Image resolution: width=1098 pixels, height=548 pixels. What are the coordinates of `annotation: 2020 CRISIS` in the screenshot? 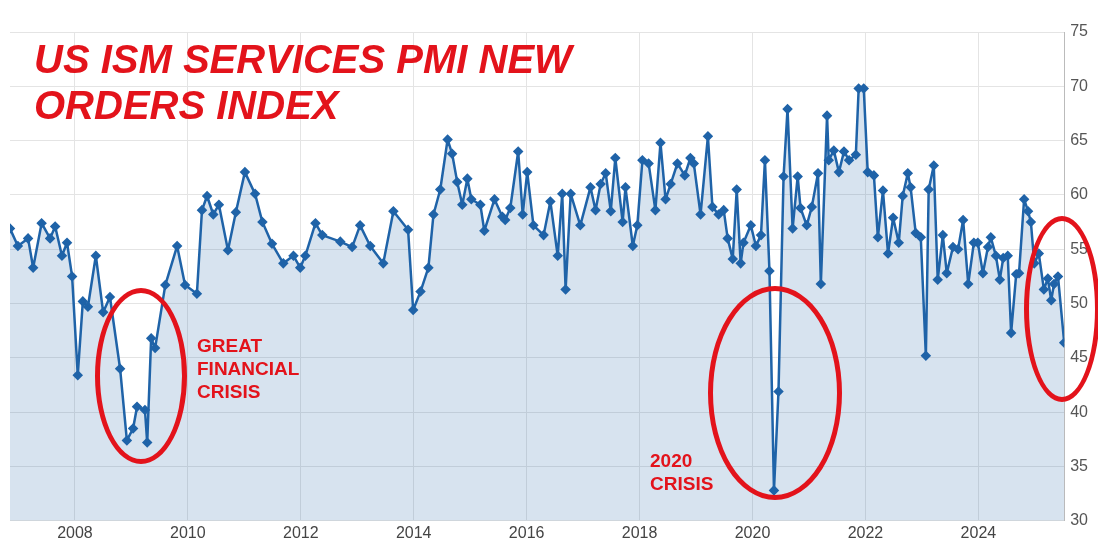 It's located at (682, 471).